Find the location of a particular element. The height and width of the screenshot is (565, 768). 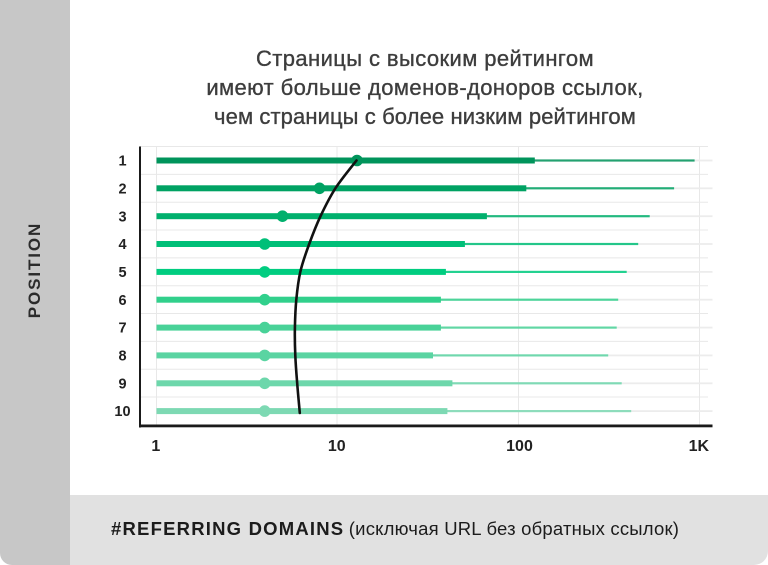

svg-text: 2 is located at coordinates (122, 189).